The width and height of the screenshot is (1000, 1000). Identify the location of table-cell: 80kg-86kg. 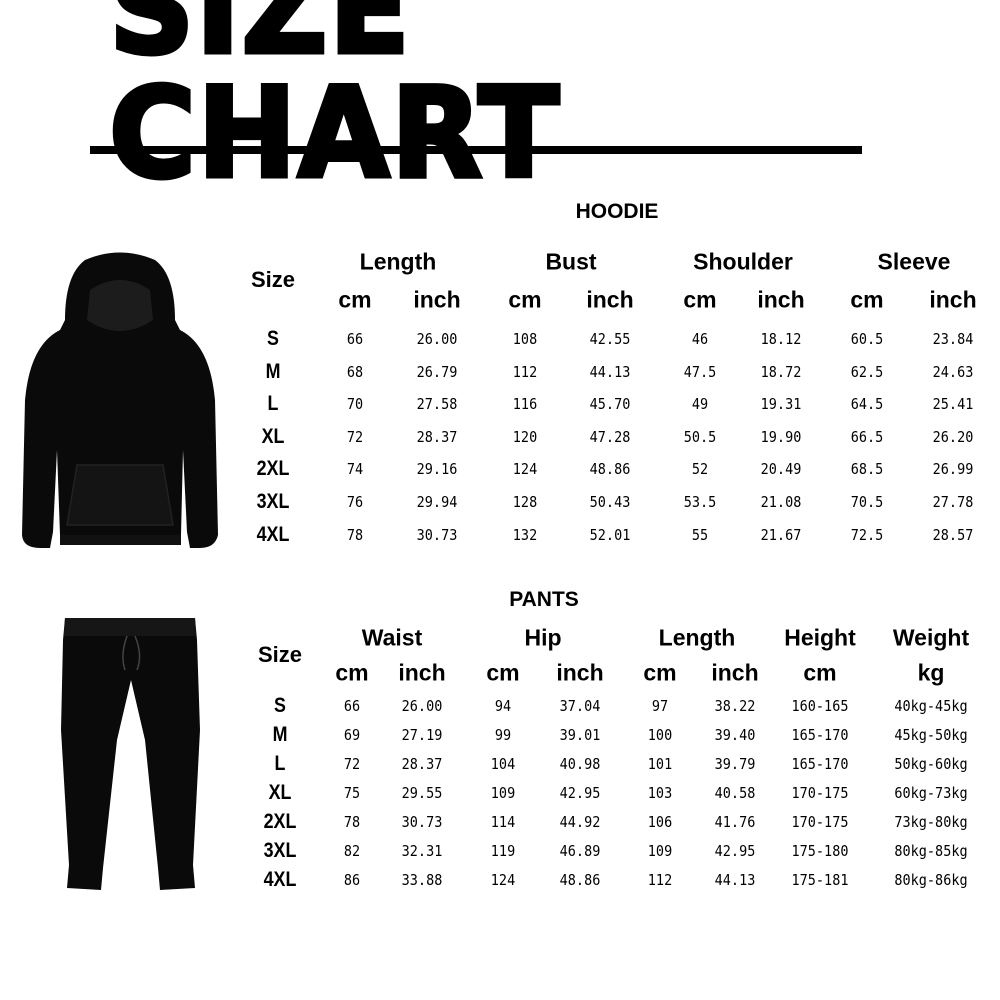
(931, 880).